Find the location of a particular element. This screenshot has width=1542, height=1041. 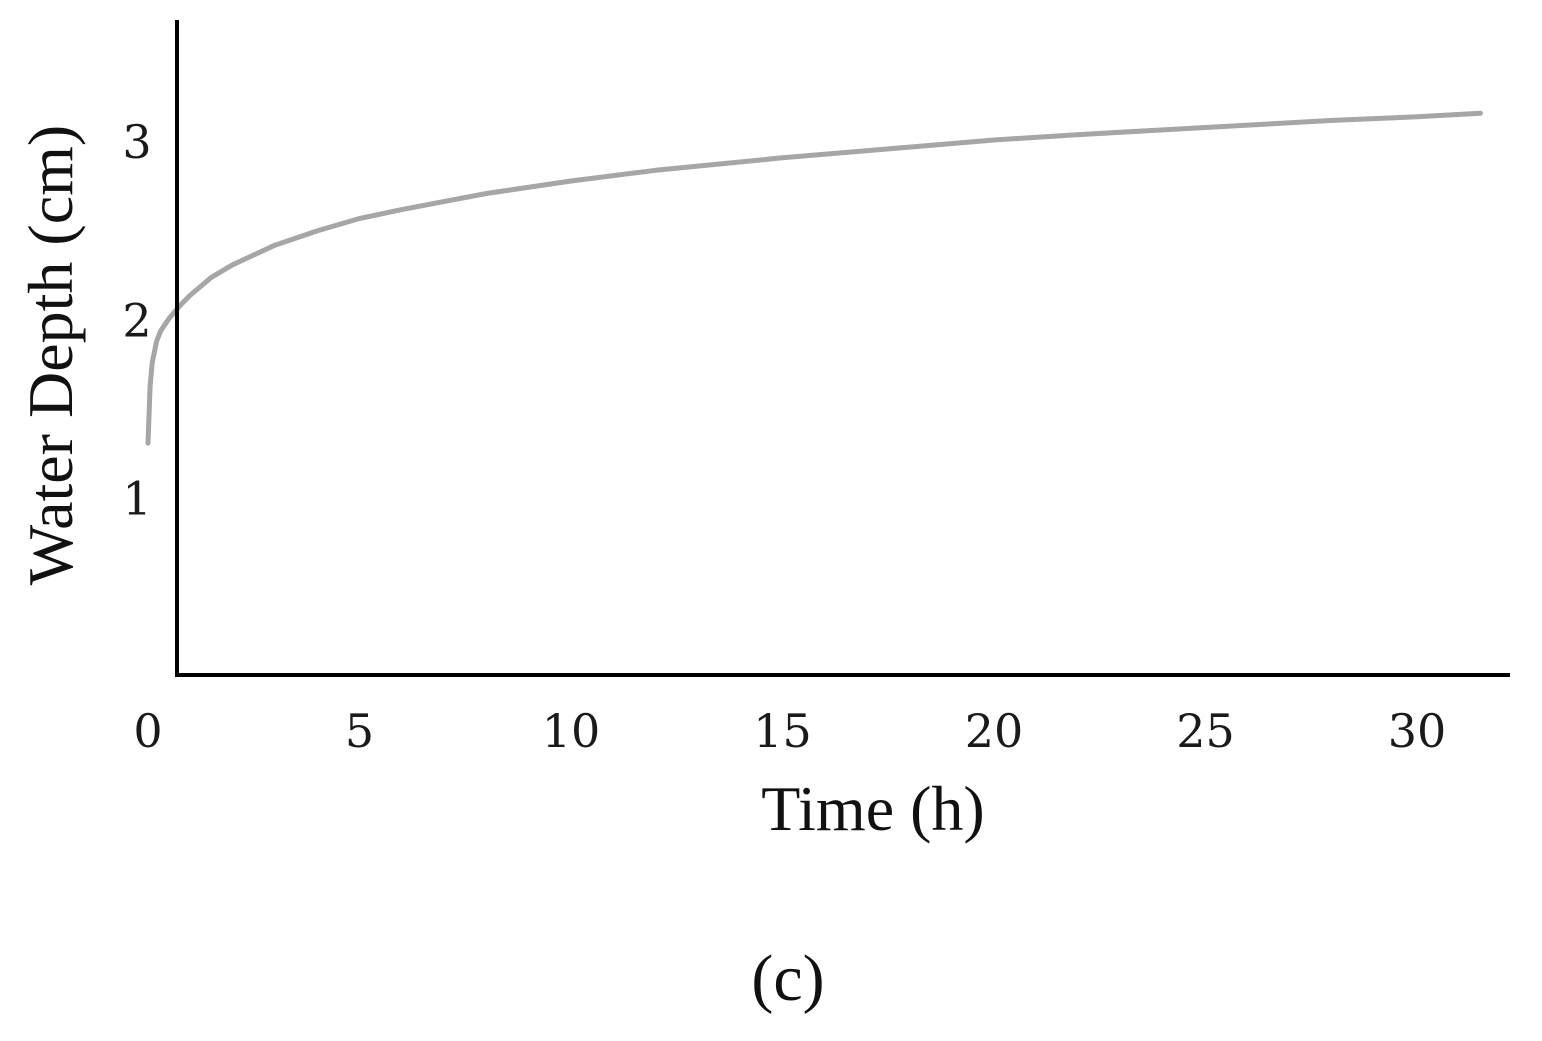

y-tick-label: 3 is located at coordinates (136, 142).